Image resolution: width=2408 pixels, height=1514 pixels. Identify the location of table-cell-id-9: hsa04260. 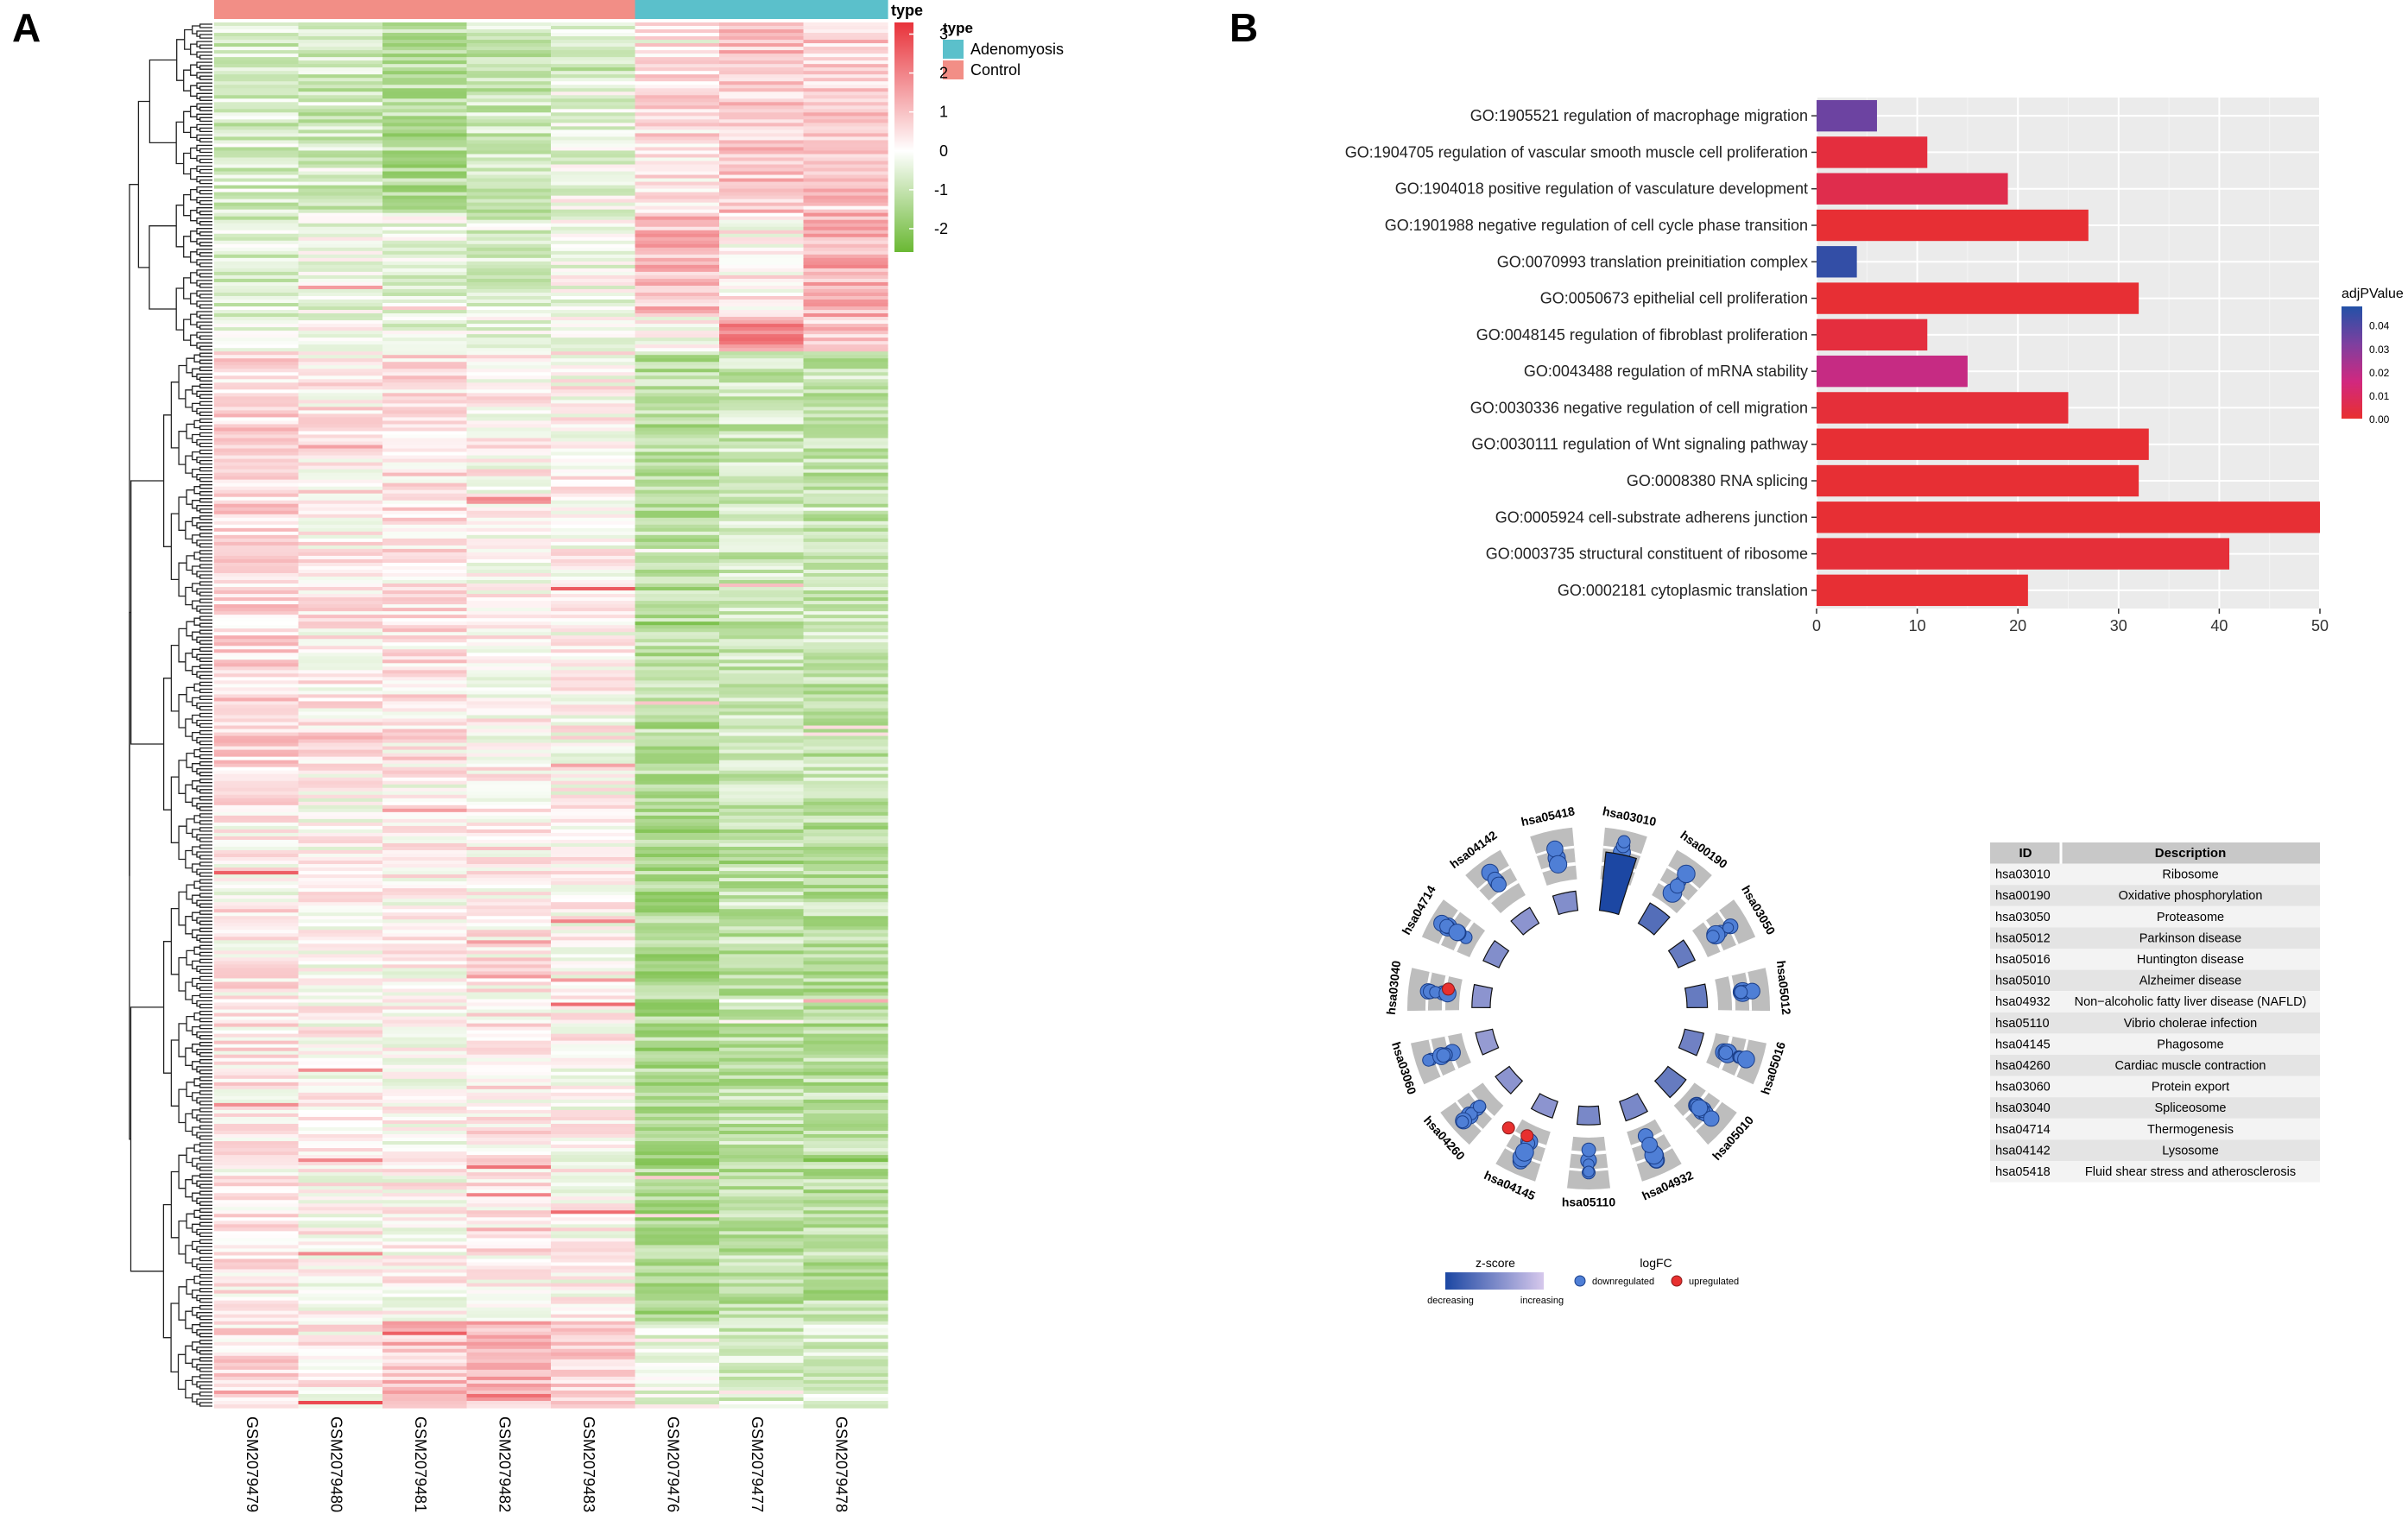
(2023, 1066).